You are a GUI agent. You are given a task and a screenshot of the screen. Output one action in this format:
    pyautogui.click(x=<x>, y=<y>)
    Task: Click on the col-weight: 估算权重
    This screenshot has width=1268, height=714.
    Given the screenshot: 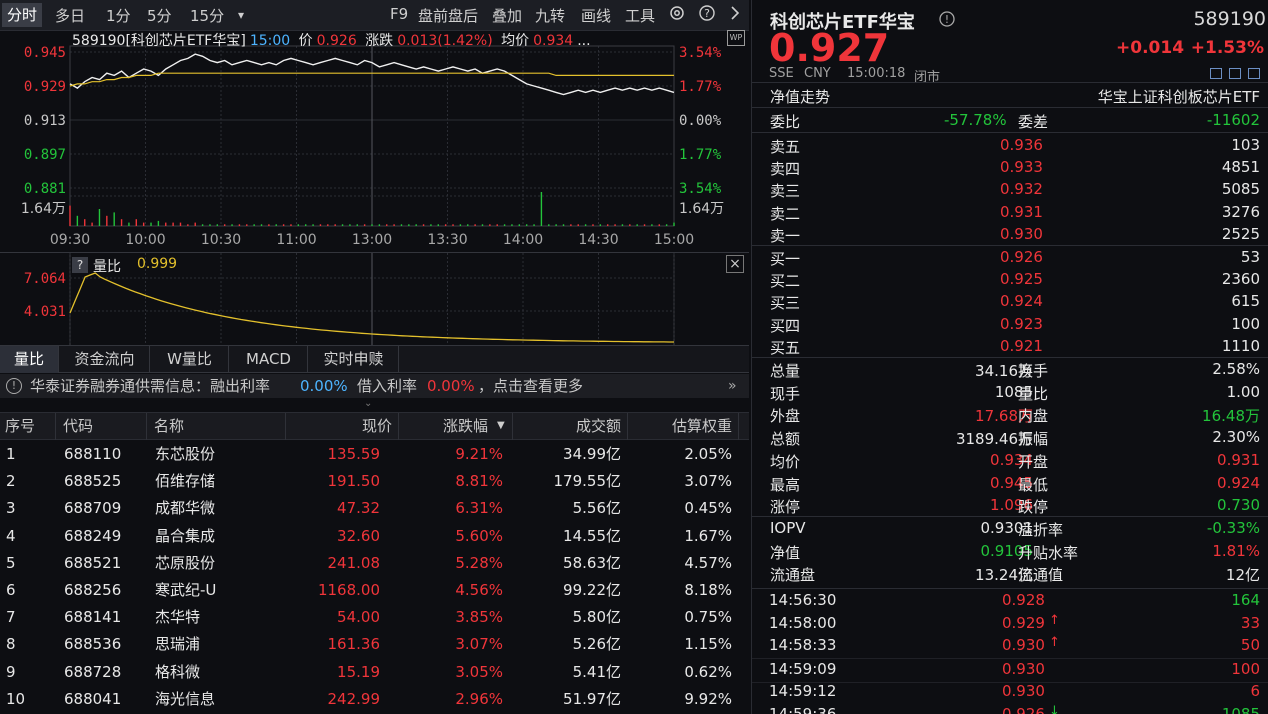 What is the action you would take?
    pyautogui.click(x=684, y=426)
    